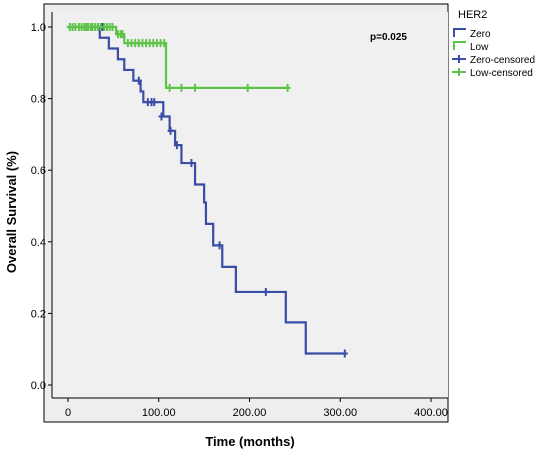  Describe the element at coordinates (38, 386) in the screenshot. I see `y-tick-label: 0.0` at that location.